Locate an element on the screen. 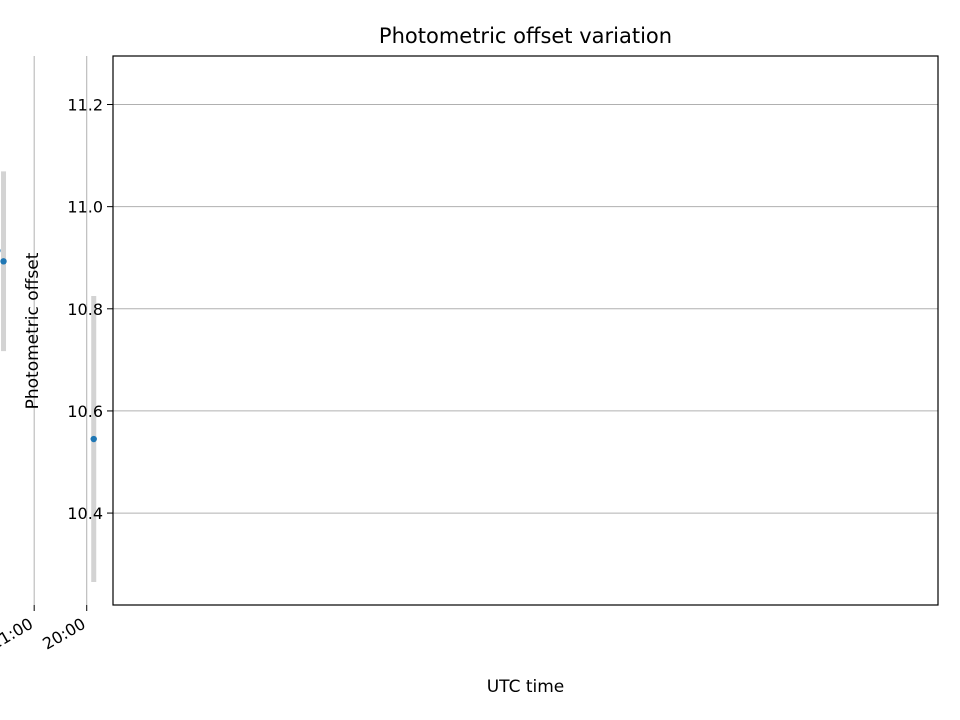  y-tick-label: 11.2 is located at coordinates (85, 105).